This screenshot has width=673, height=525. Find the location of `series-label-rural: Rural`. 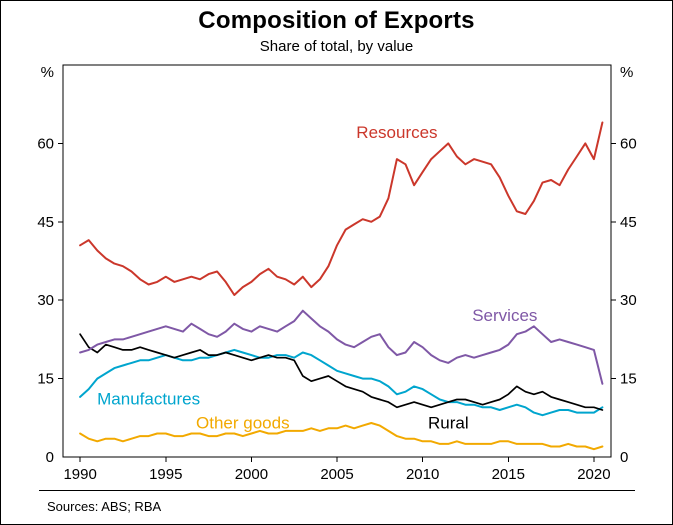

series-label-rural: Rural is located at coordinates (448, 422).